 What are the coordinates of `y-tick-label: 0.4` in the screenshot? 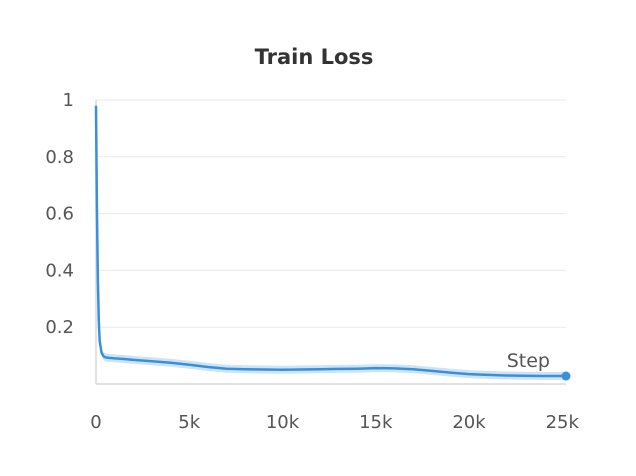 It's located at (59, 270).